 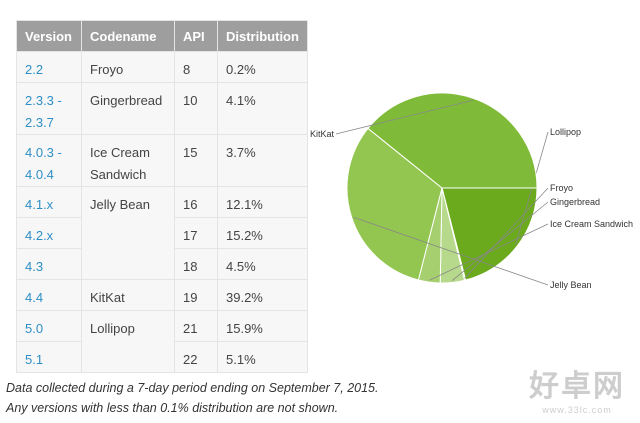 I want to click on table-row: 2.3.3 - 2.3.7 Gingerbread 10 4.1%, so click(x=162, y=108).